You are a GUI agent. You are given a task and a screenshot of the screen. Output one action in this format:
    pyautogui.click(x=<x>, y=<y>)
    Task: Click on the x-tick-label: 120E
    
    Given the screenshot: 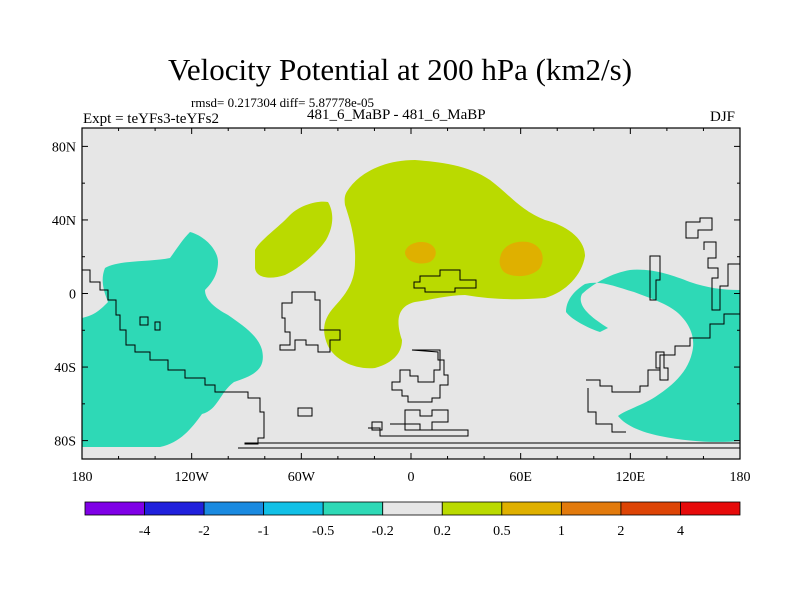 What is the action you would take?
    pyautogui.click(x=631, y=477)
    